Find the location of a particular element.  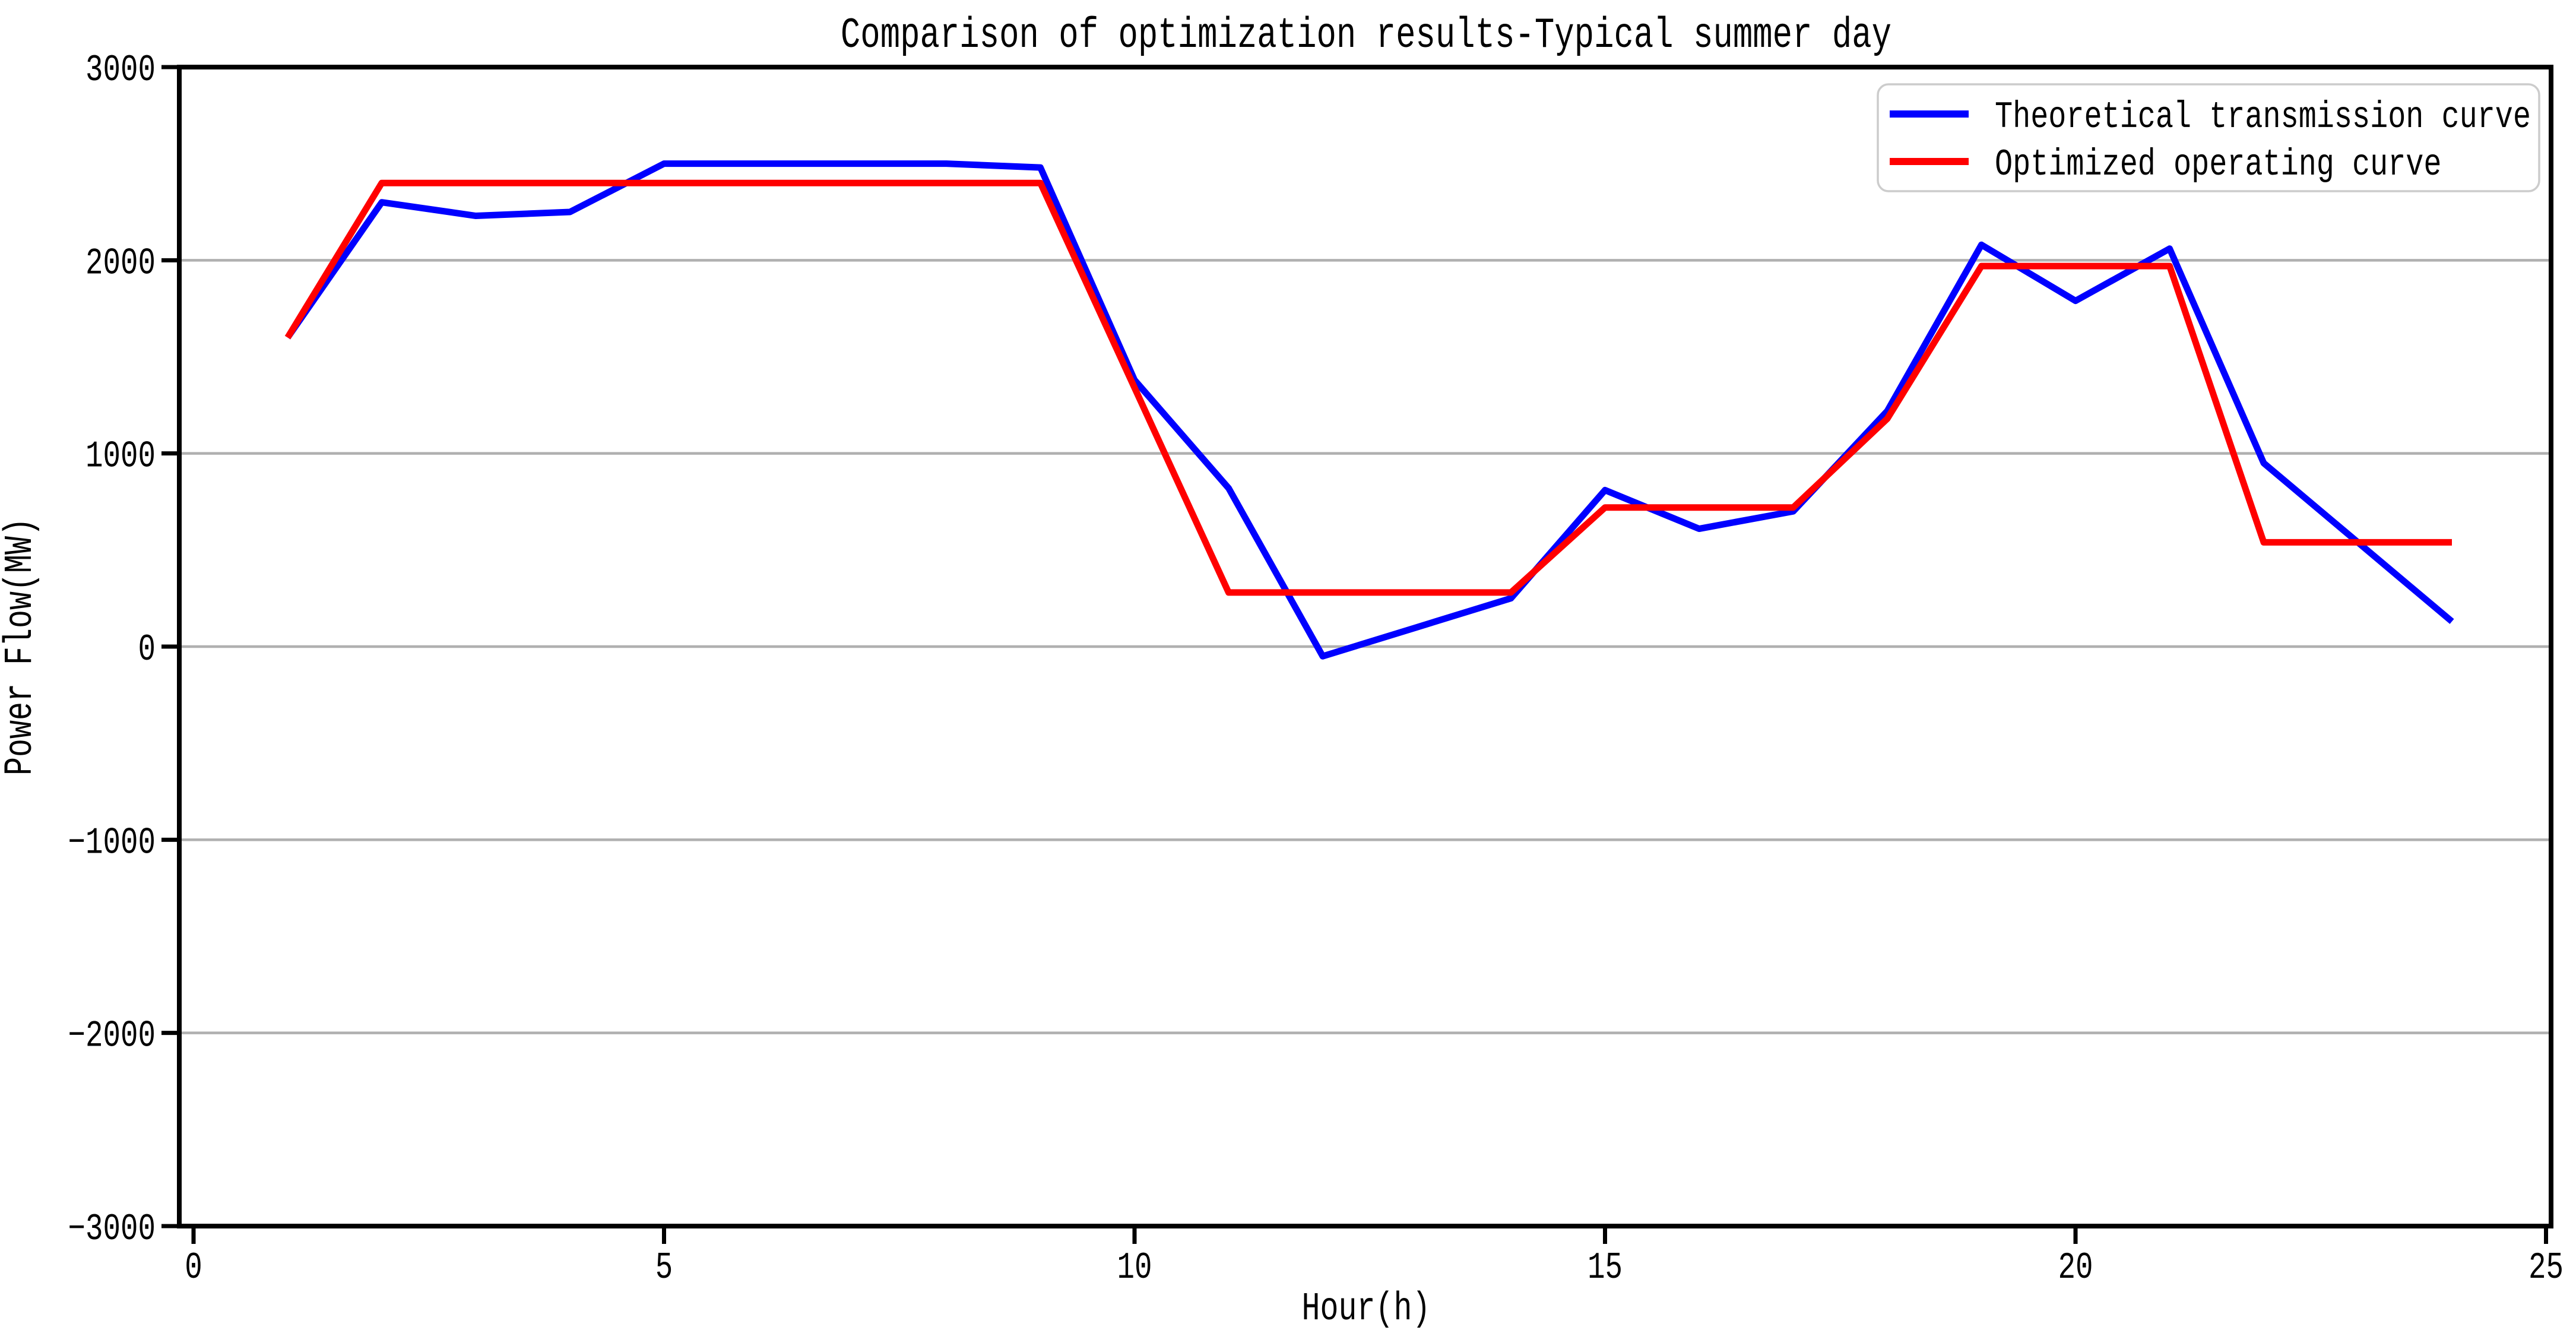

legend-label-optimized: Optimized operating curve is located at coordinates (2218, 165).